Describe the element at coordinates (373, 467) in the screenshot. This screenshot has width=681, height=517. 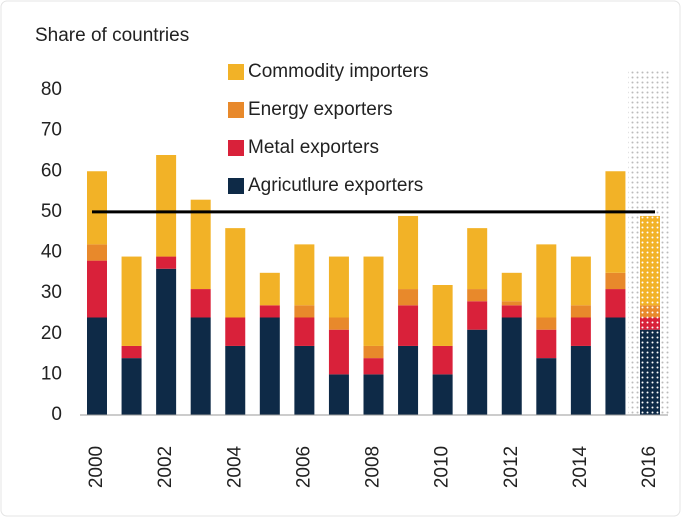
I see `x-tick-label: 2008` at that location.